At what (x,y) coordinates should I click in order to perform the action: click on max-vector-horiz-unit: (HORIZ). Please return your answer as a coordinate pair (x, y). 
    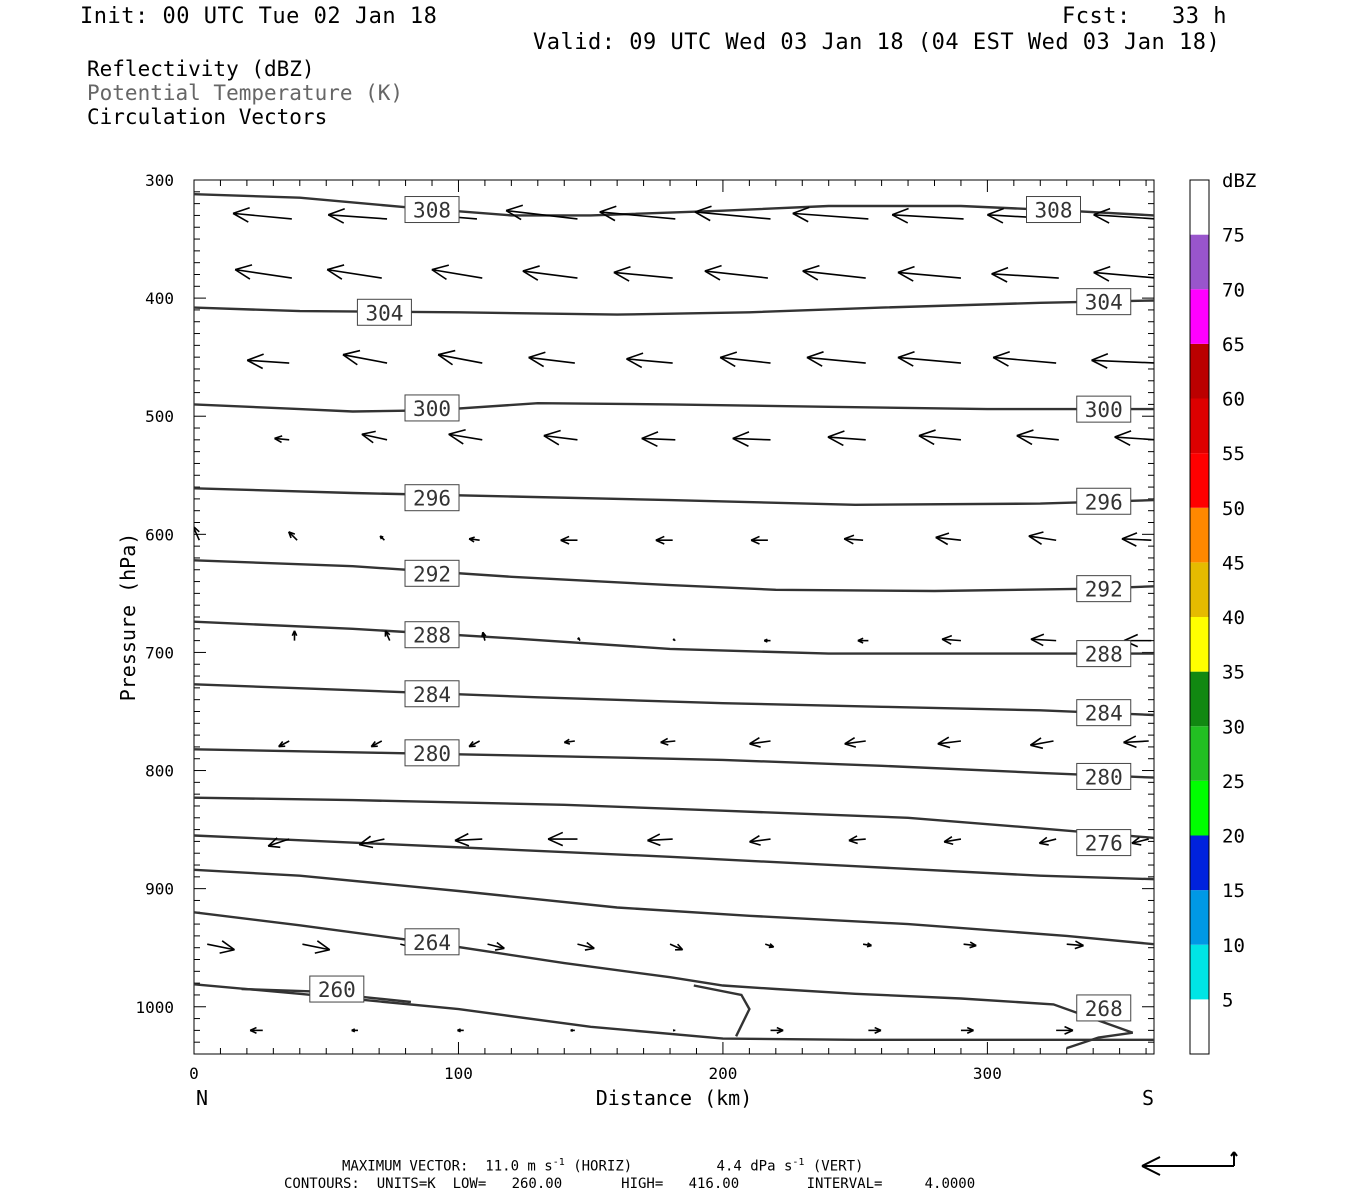
    Looking at the image, I should click on (603, 1166).